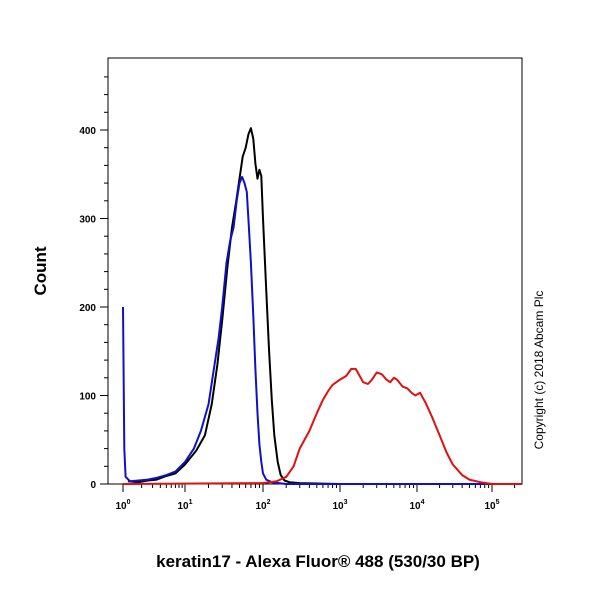  I want to click on y-tick-label: 100, so click(87, 397).